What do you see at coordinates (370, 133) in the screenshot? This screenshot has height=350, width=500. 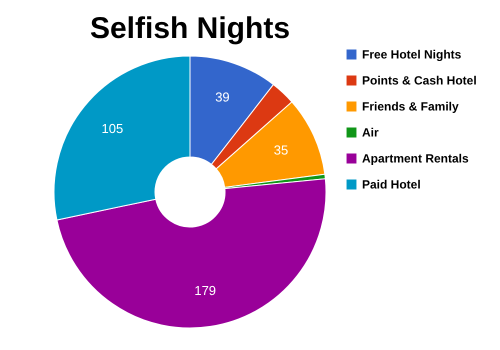 I see `legend-label: Air` at bounding box center [370, 133].